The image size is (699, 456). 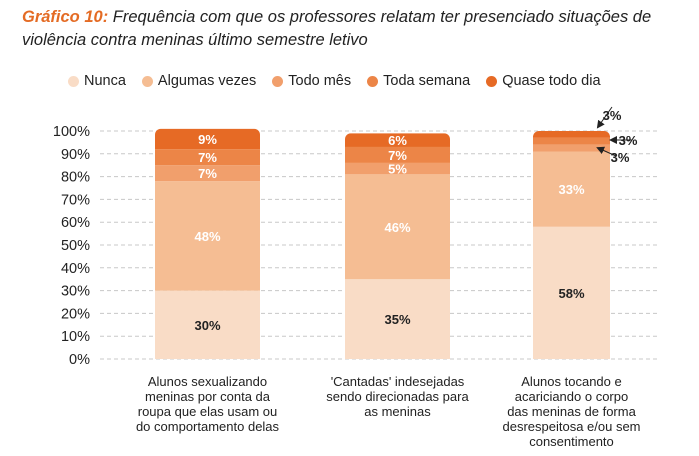 What do you see at coordinates (207, 426) in the screenshot?
I see `x-category-label-line: do comportamento delas` at bounding box center [207, 426].